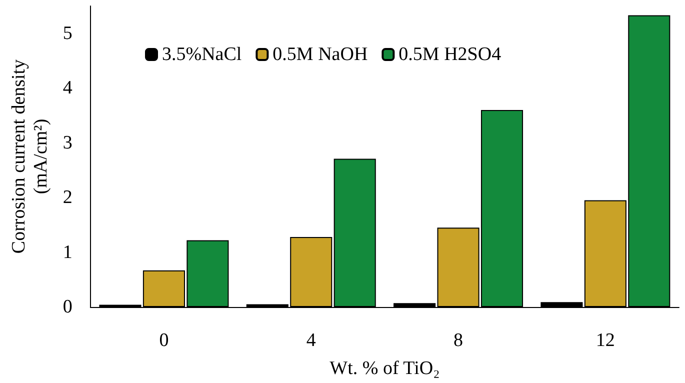  I want to click on y-axis-title: Corrosion current density (mA/cm²), so click(30, 156).